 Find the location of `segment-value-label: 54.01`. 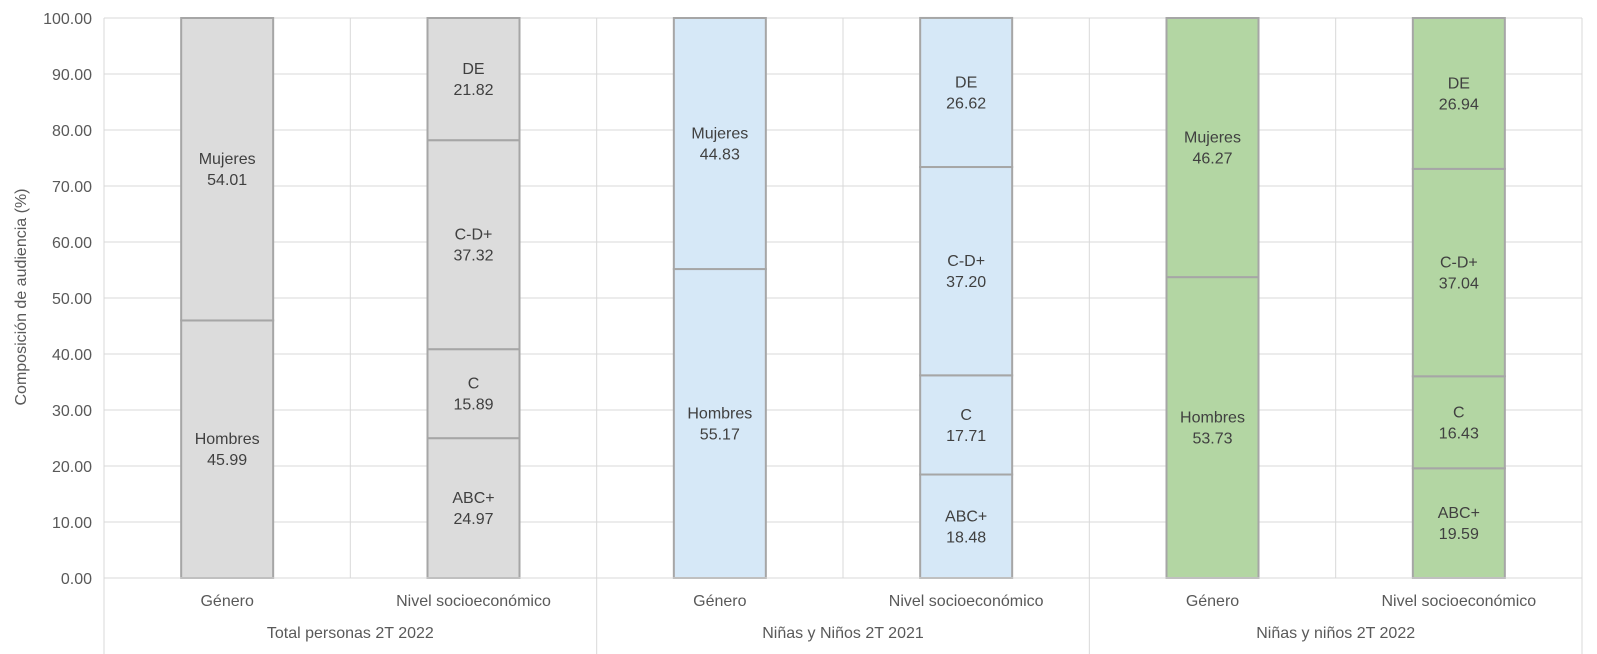

segment-value-label: 54.01 is located at coordinates (227, 180).